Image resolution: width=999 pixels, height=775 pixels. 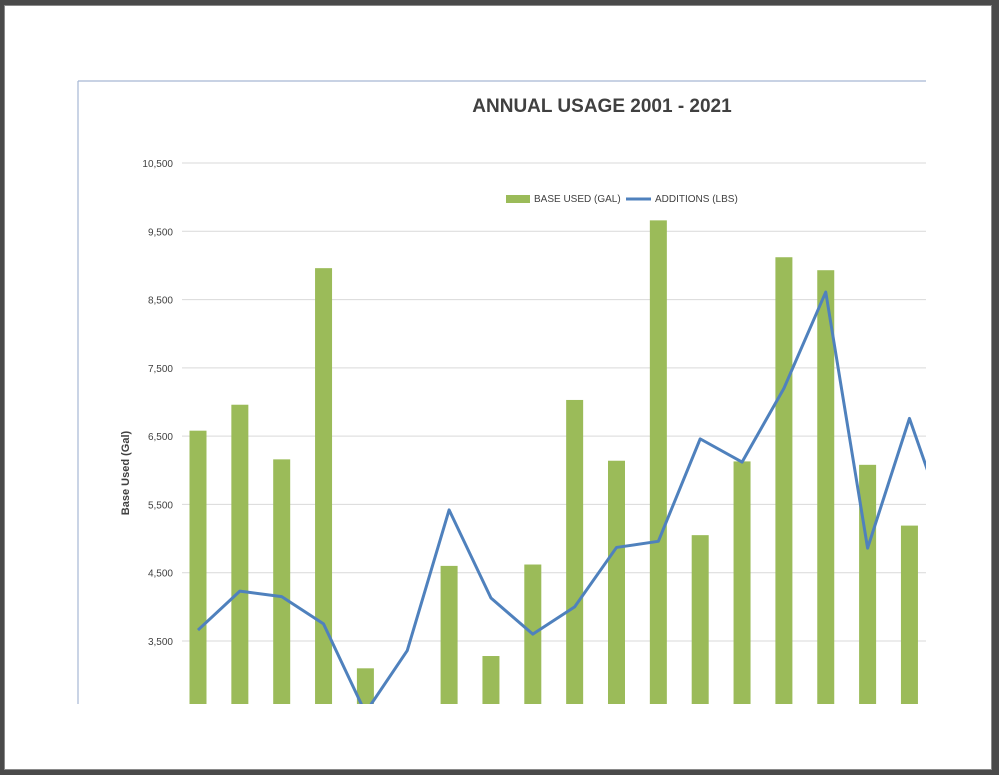 I want to click on bar-base-used-2001, so click(x=198, y=567).